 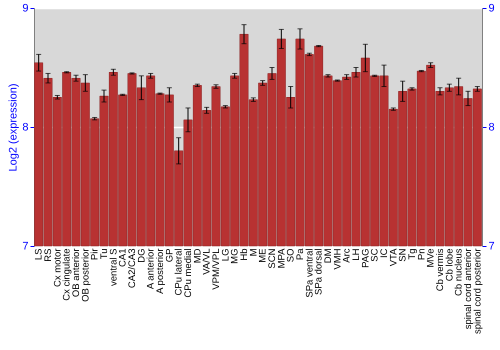 What do you see at coordinates (272, 258) in the screenshot?
I see `x-tick-label: SCN` at bounding box center [272, 258].